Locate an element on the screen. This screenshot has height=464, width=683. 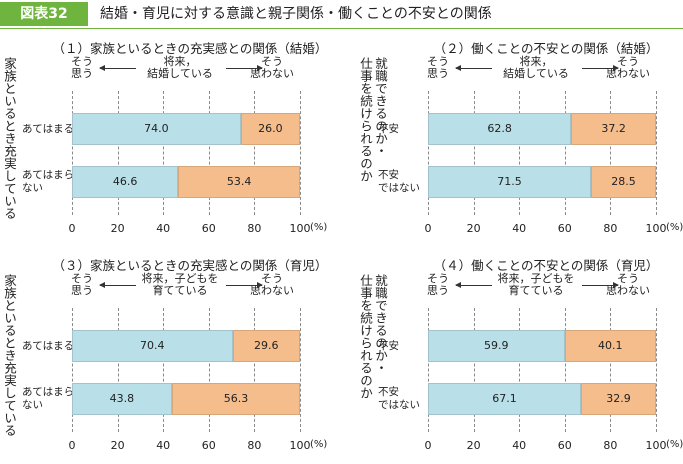
legend-center: 将来， 結婚している is located at coordinates (180, 67).